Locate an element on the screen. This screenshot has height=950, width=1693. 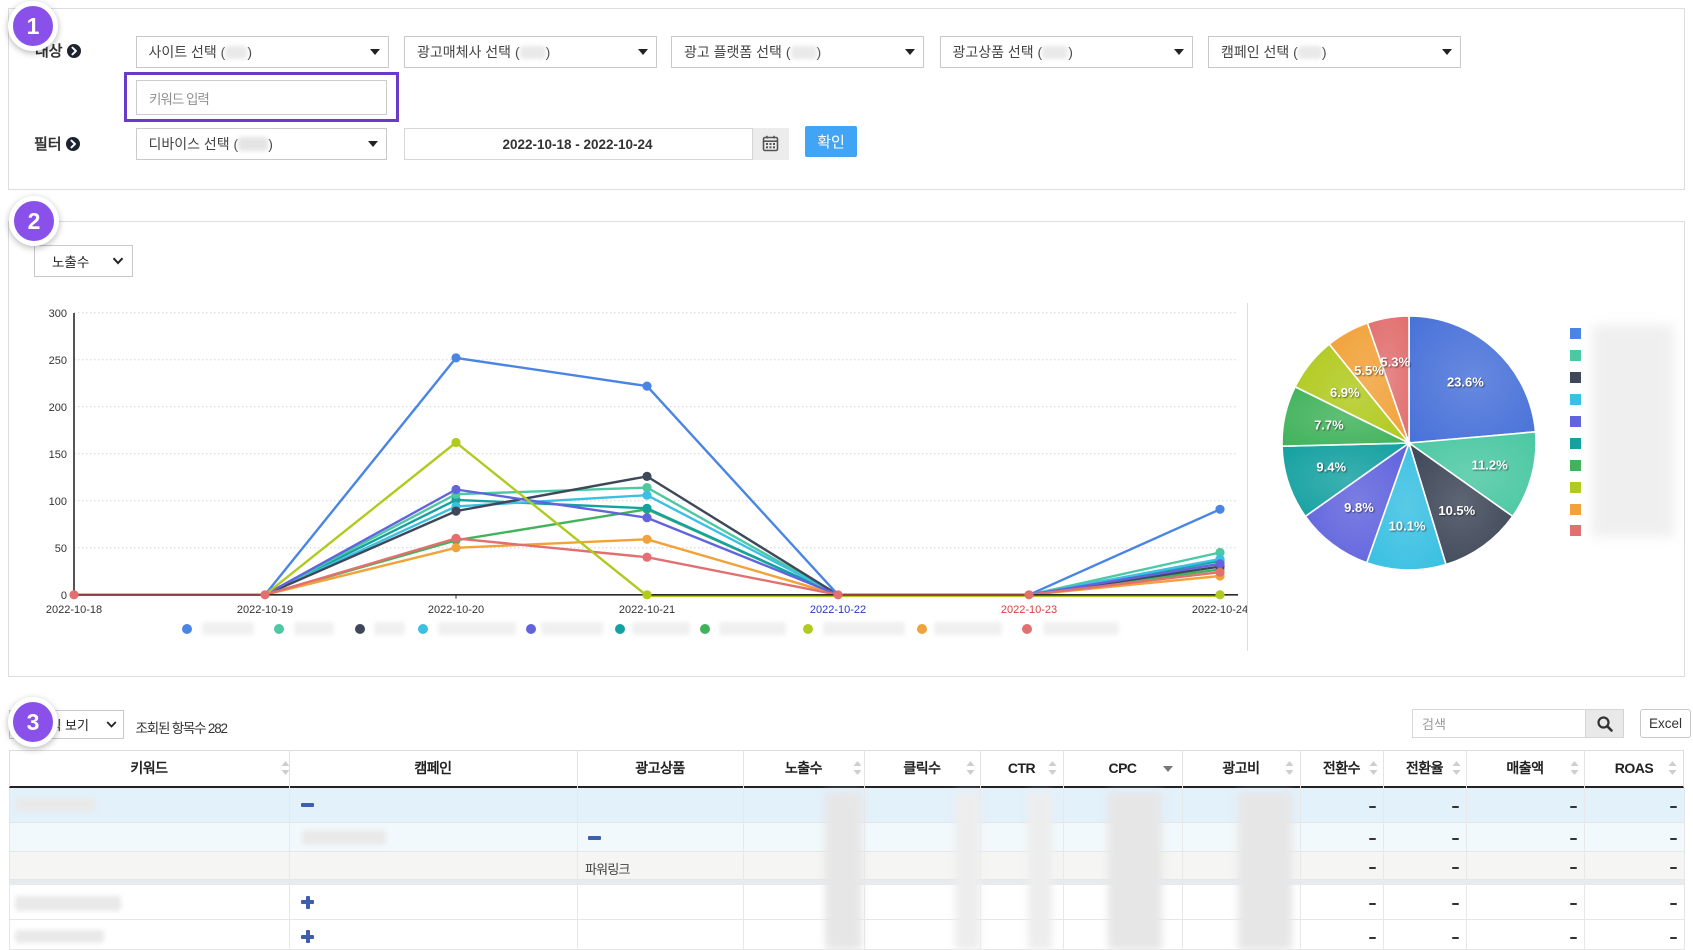
svg-text: 100 is located at coordinates (58, 502).